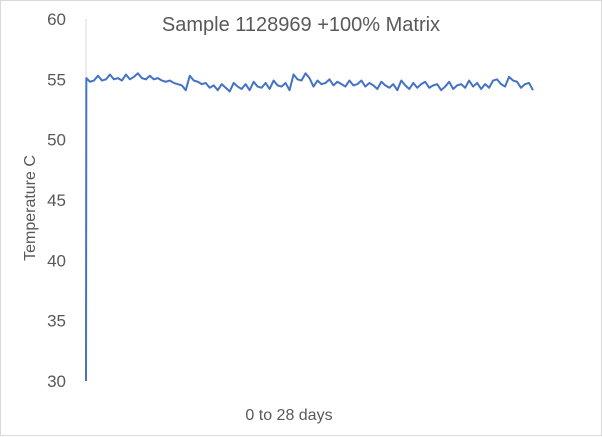 The width and height of the screenshot is (602, 437). I want to click on y-axis-tick-labels: 30 35 40 45 50 55 60, so click(56, 200).